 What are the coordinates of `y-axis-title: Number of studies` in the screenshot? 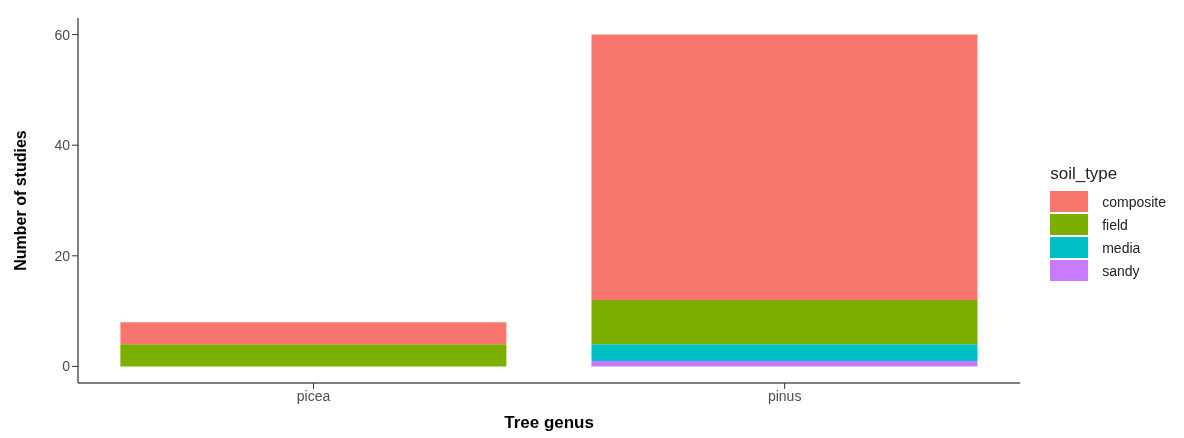 It's located at (20, 200).